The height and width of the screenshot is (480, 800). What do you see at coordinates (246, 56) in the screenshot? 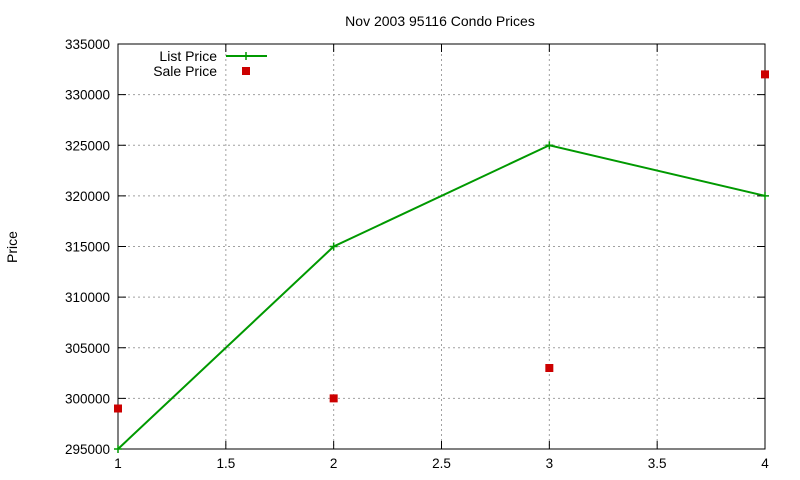
I see `legend-plus-marker` at bounding box center [246, 56].